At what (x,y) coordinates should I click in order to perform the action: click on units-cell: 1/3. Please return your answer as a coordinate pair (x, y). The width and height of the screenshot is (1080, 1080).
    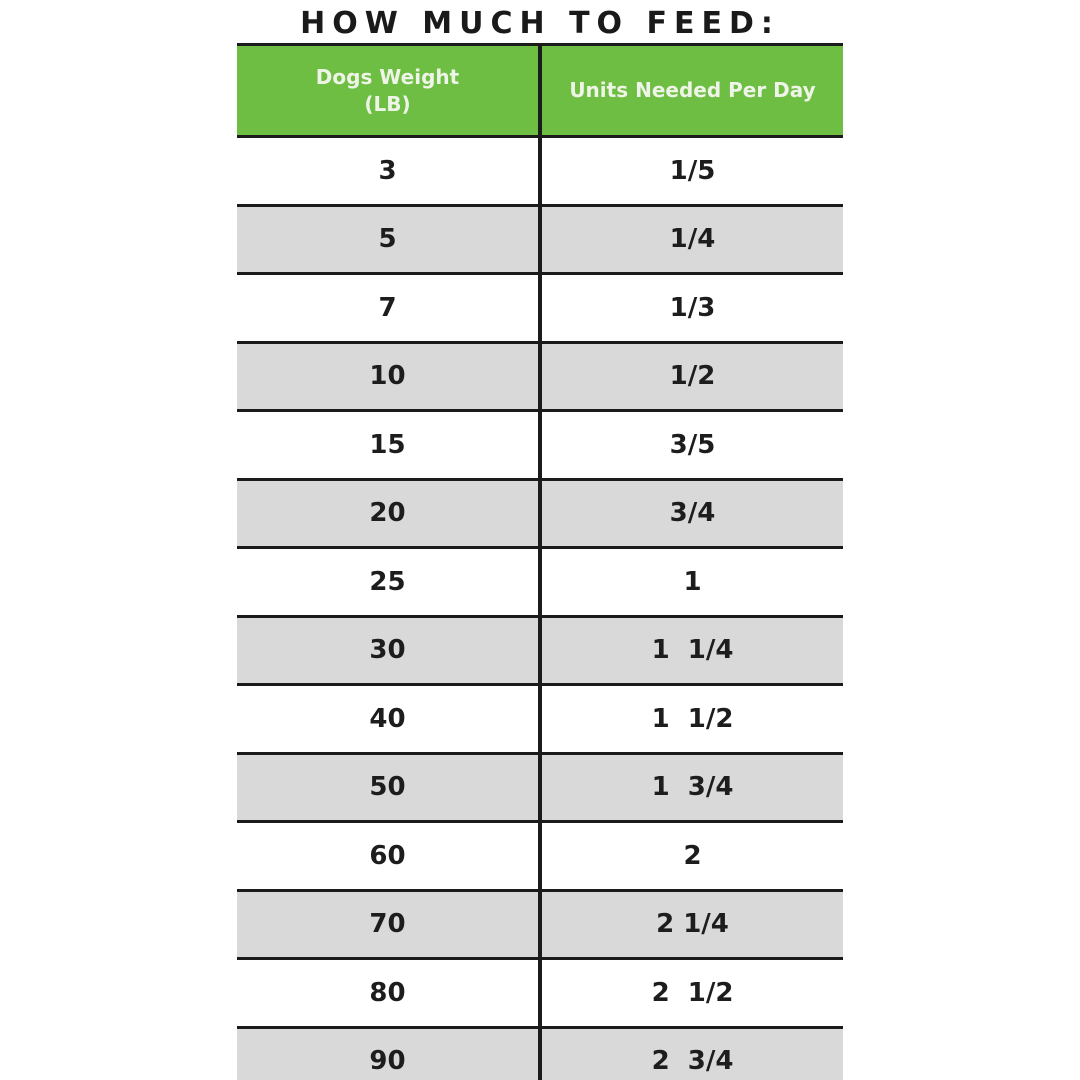
    Looking at the image, I should click on (692, 307).